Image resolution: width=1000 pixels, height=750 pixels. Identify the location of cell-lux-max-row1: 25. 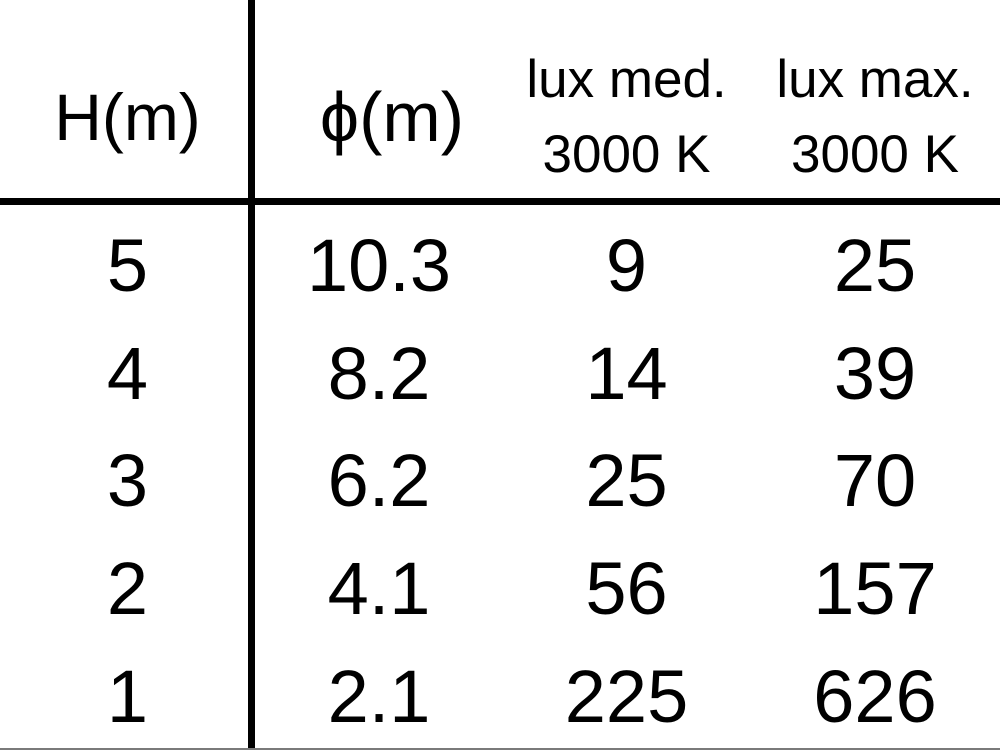
(875, 266).